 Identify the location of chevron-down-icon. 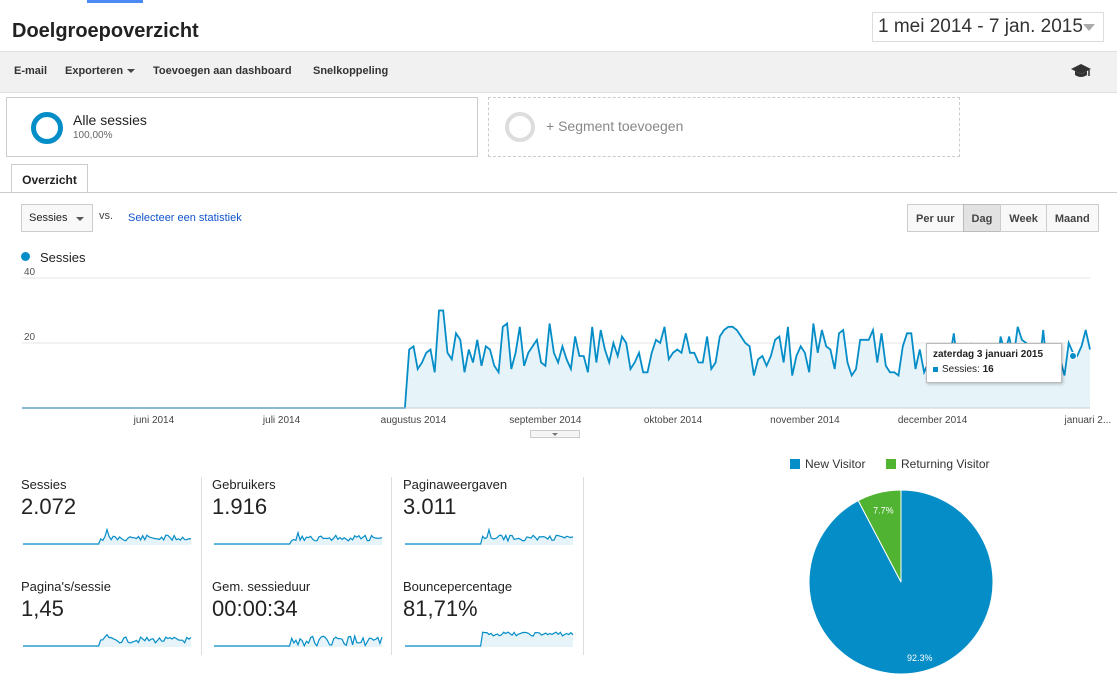
(1089, 27).